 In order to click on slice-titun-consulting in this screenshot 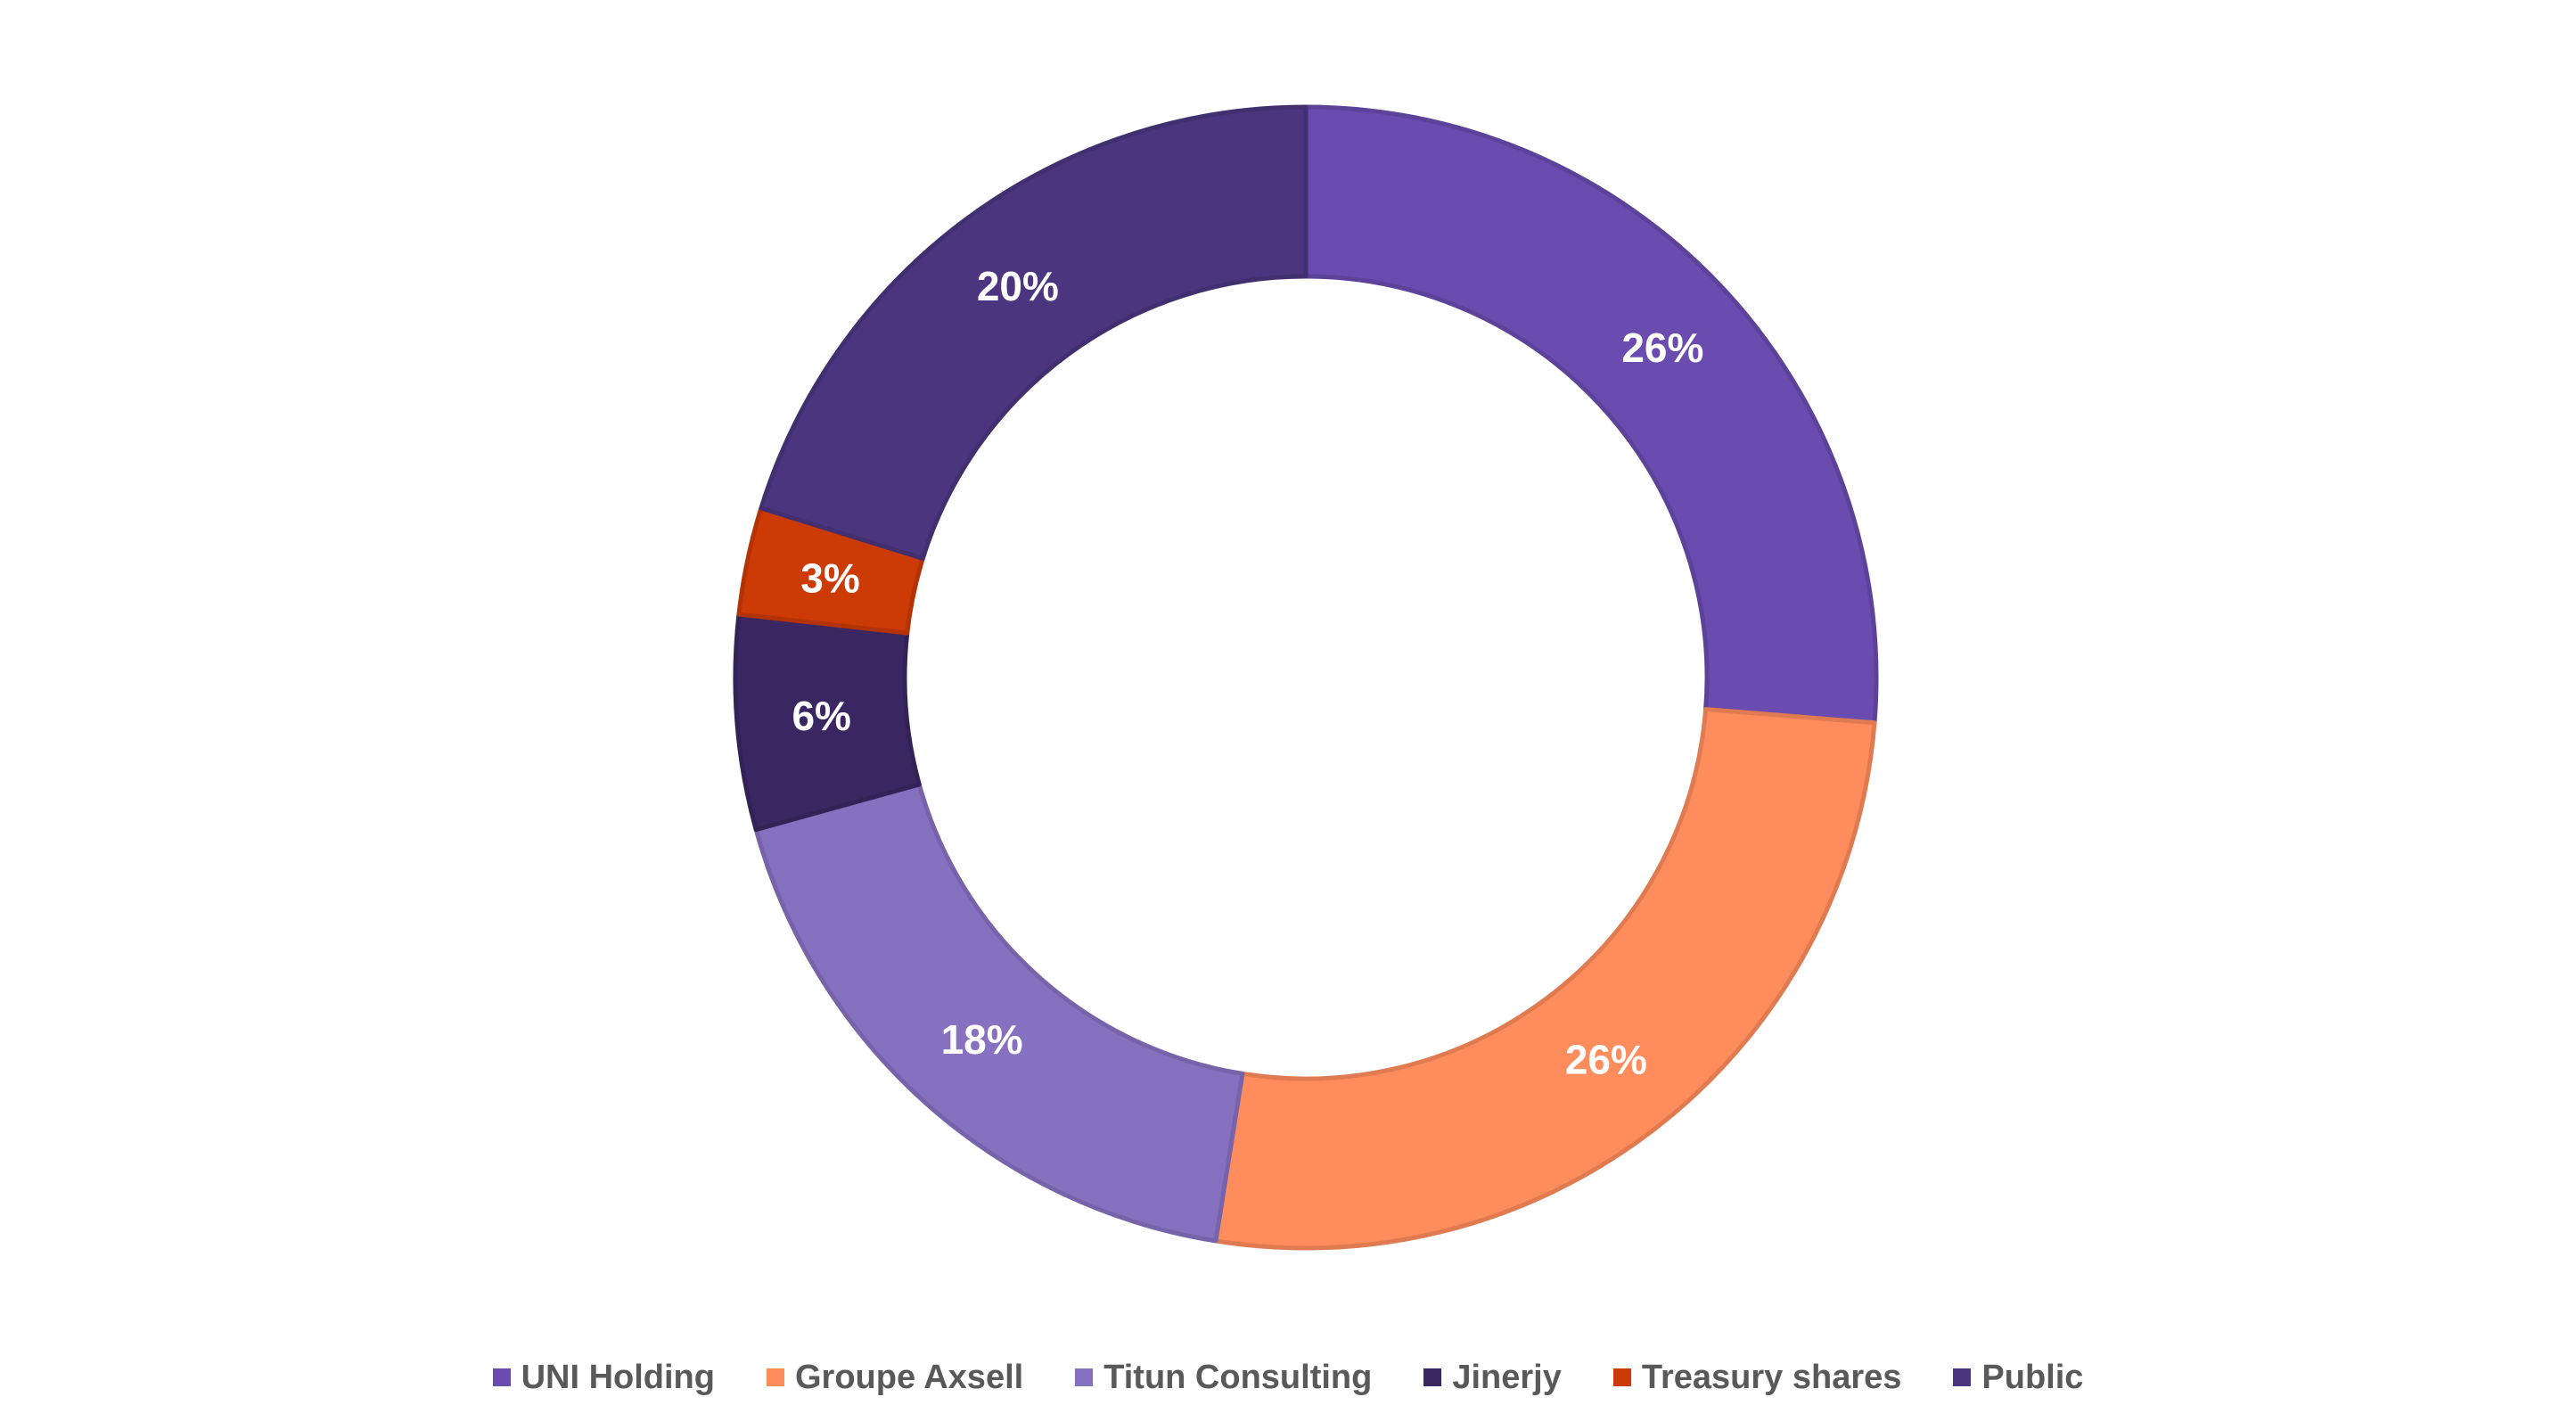, I will do `click(999, 1013)`.